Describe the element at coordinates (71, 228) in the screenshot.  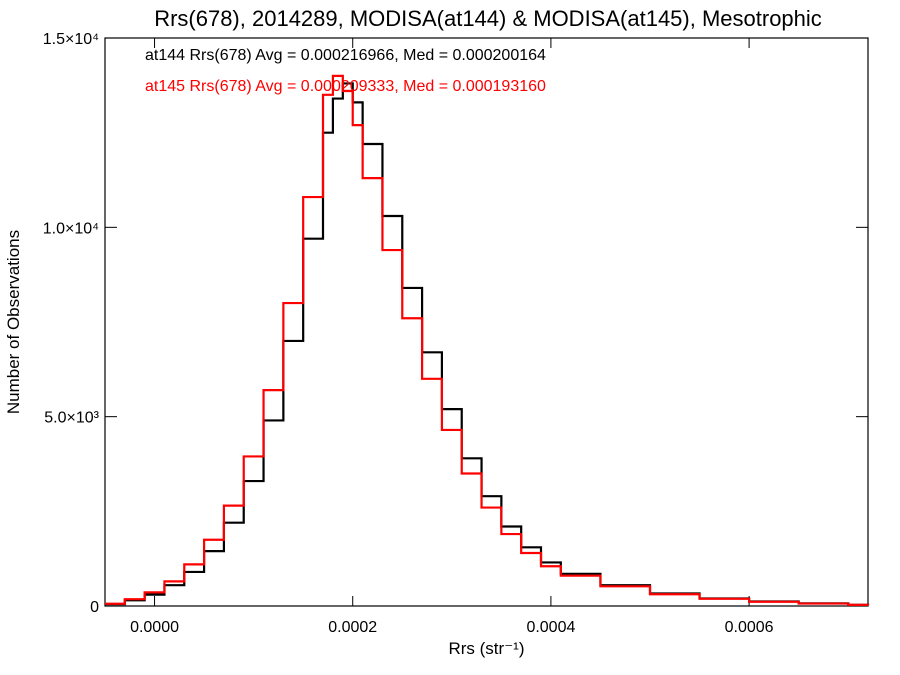
I see `y-tick-label: 1.0×10⁴` at that location.